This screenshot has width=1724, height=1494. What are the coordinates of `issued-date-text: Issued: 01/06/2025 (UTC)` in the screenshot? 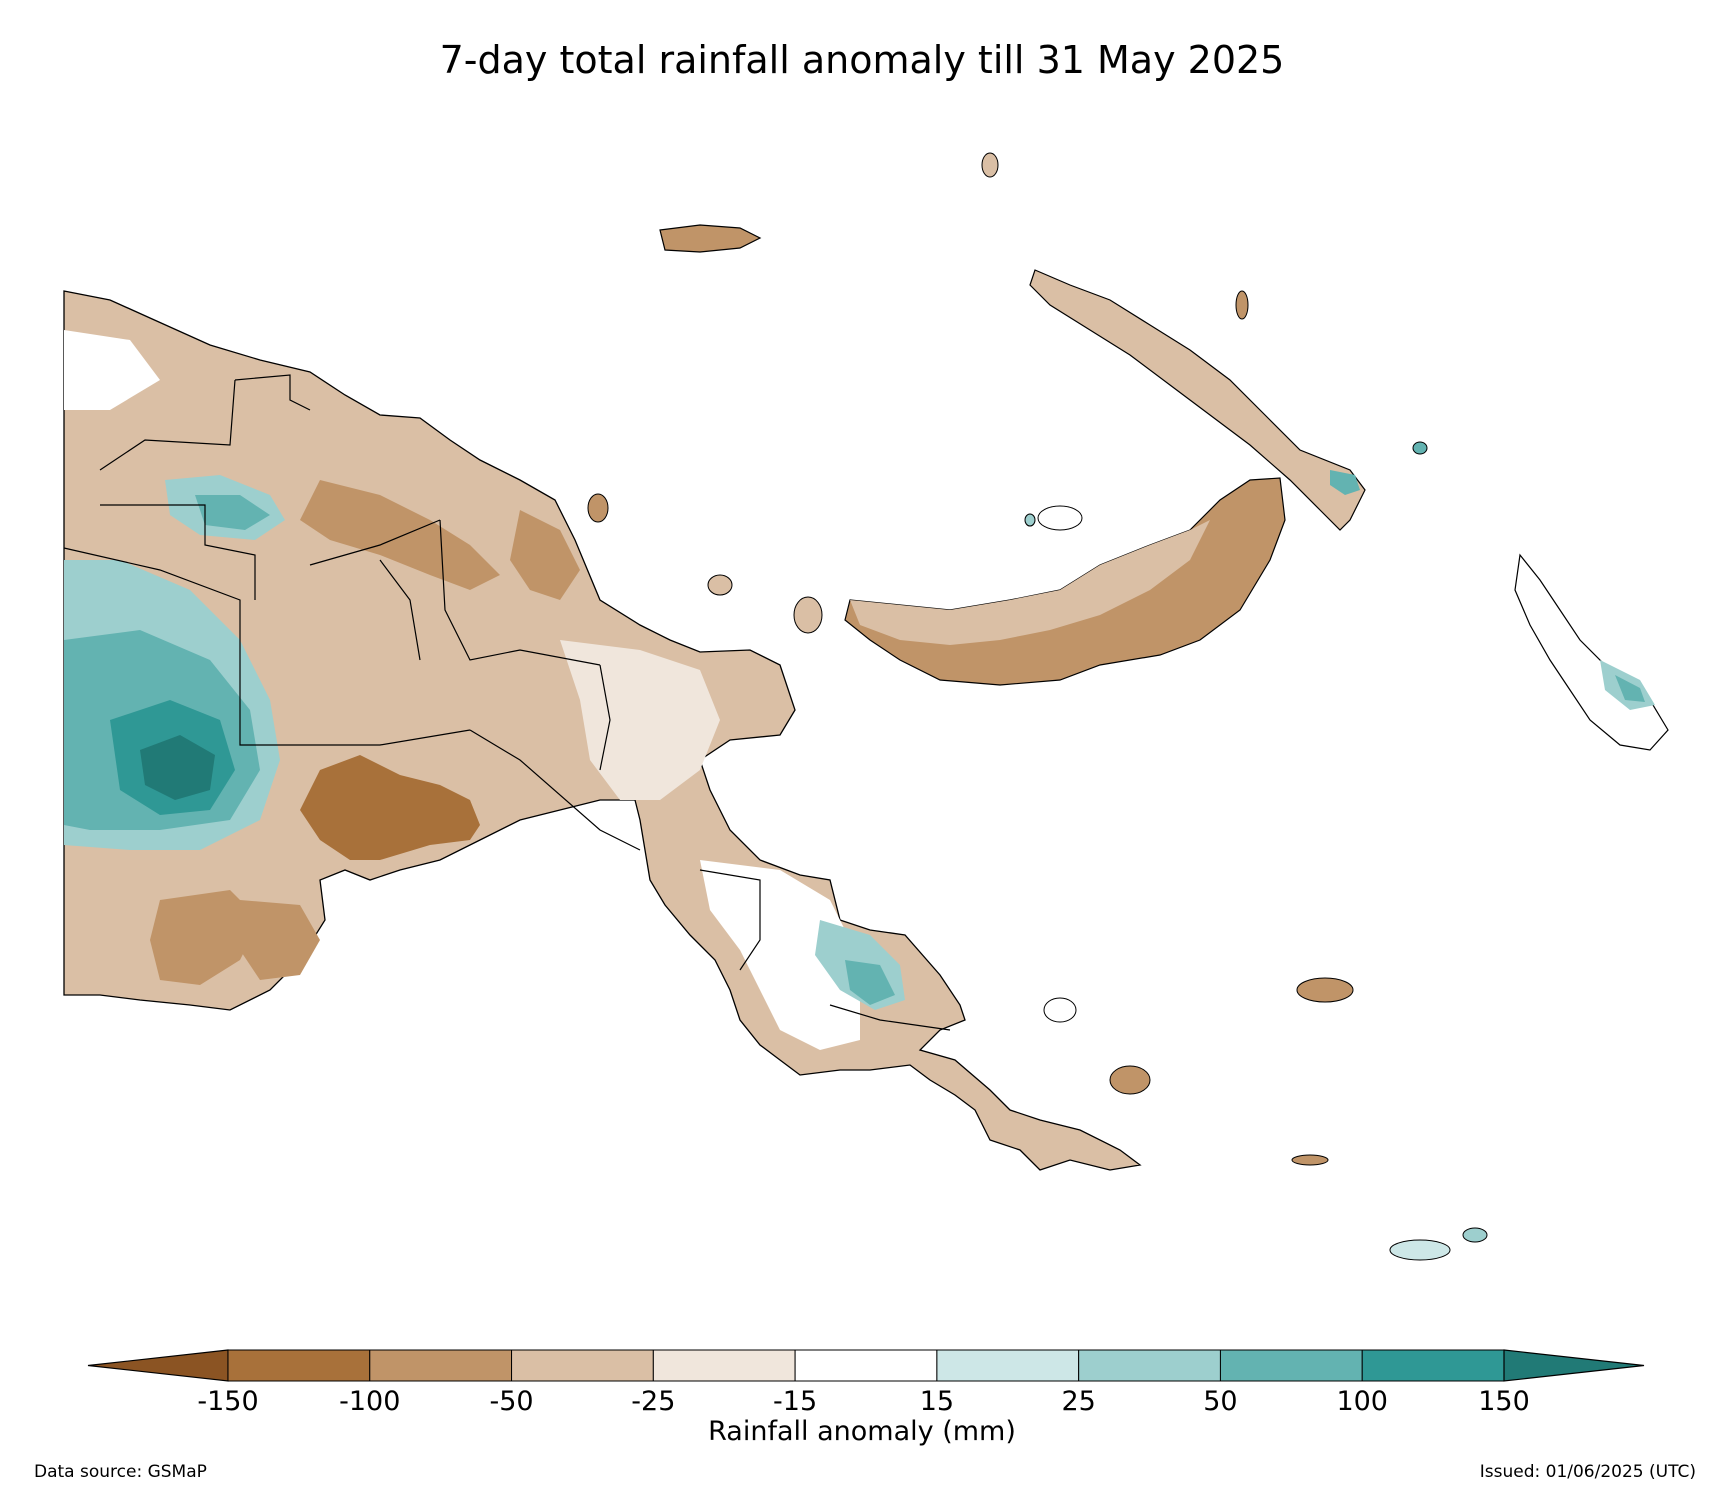 It's located at (1587, 1472).